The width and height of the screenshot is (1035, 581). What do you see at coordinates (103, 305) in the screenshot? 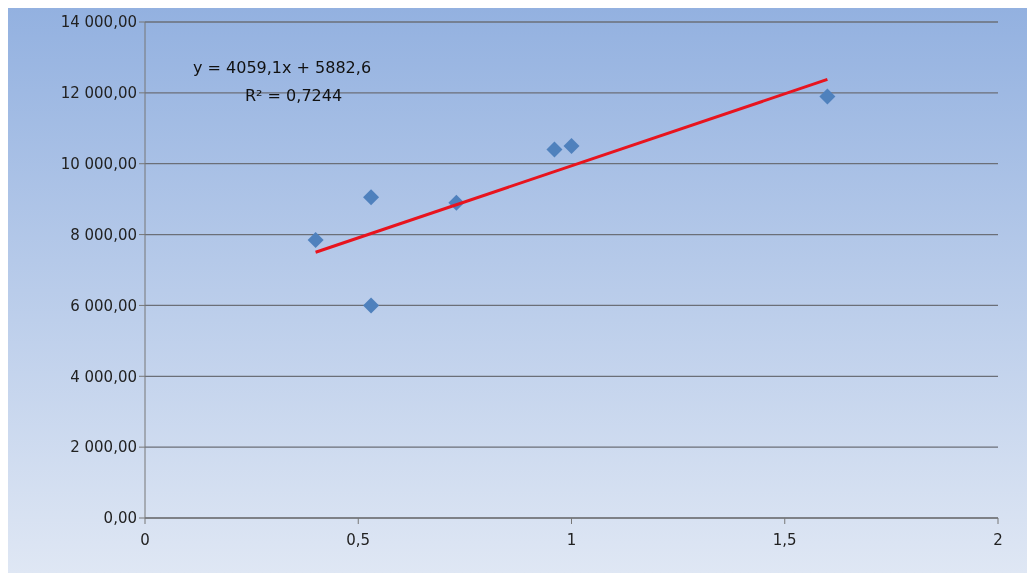
I see `y-tick-label: 6 000,00` at bounding box center [103, 305].